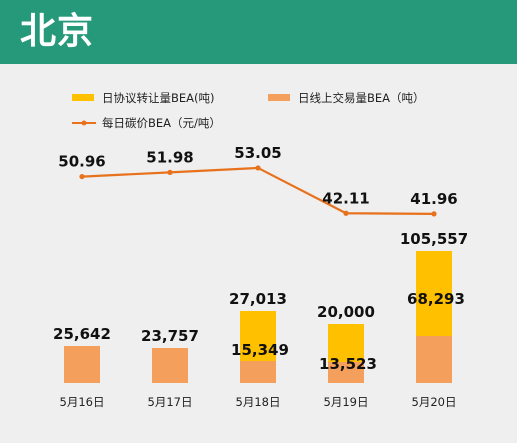 This screenshot has height=443, width=517. What do you see at coordinates (361, 98) in the screenshot?
I see `legend-label-online: 日线上交易量BEA（吨）` at bounding box center [361, 98].